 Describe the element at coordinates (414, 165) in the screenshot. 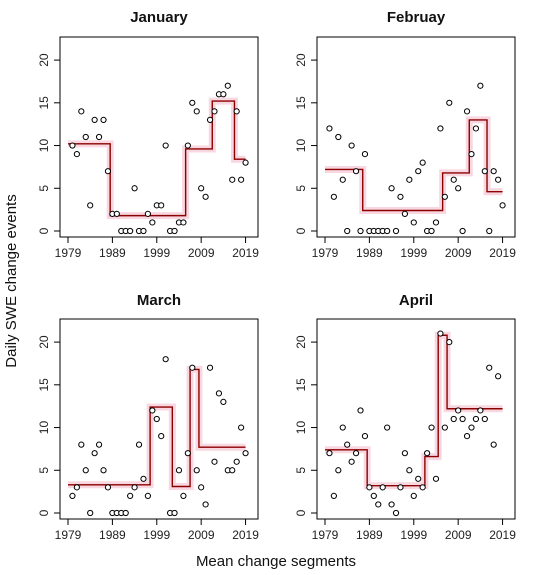

I see `segment-band` at that location.